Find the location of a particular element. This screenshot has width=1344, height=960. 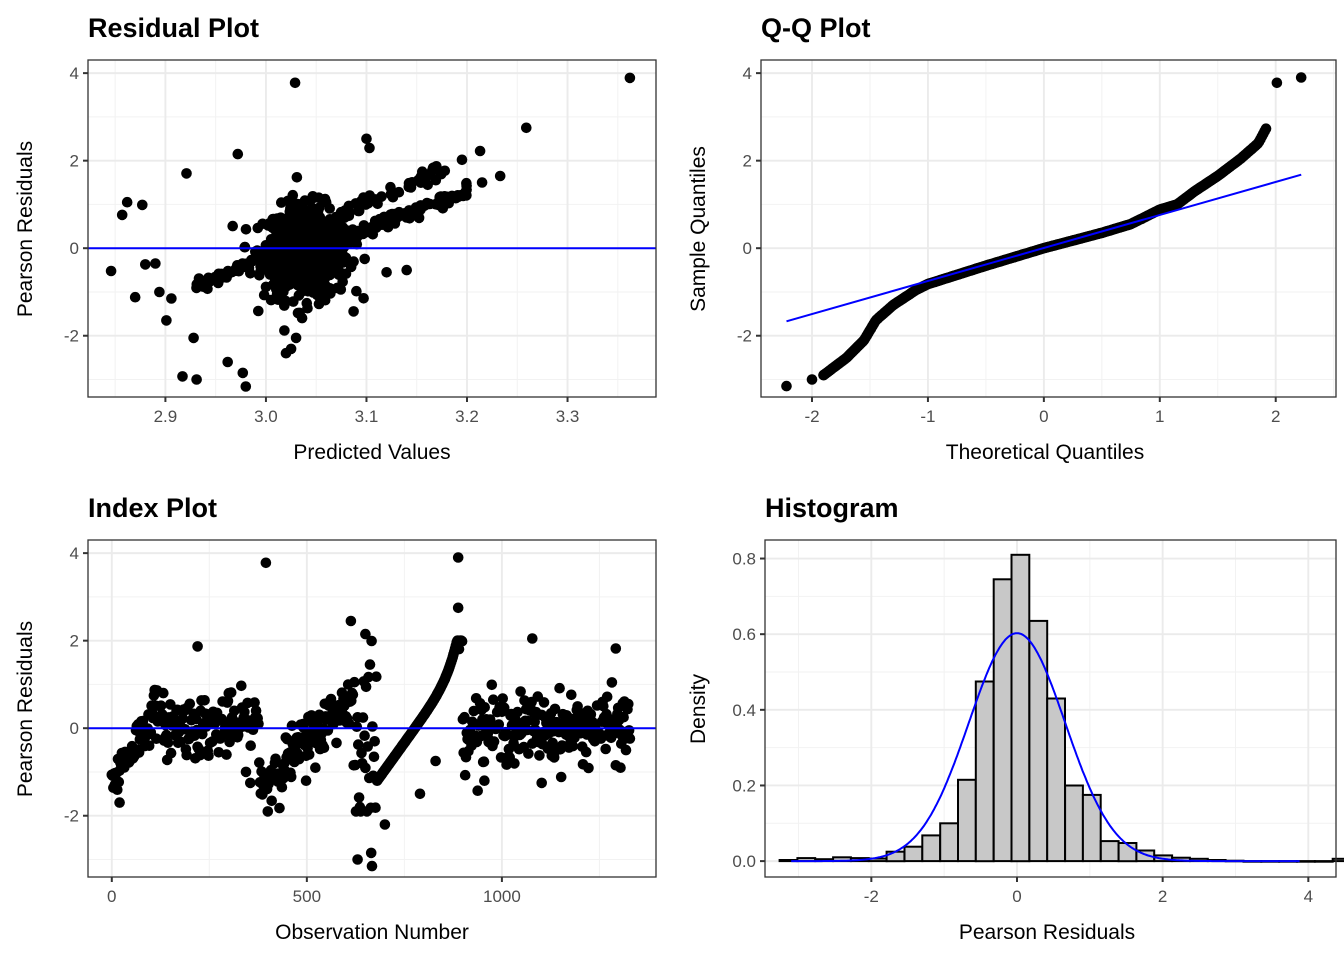

y-tick-label: 0.2 is located at coordinates (744, 785).